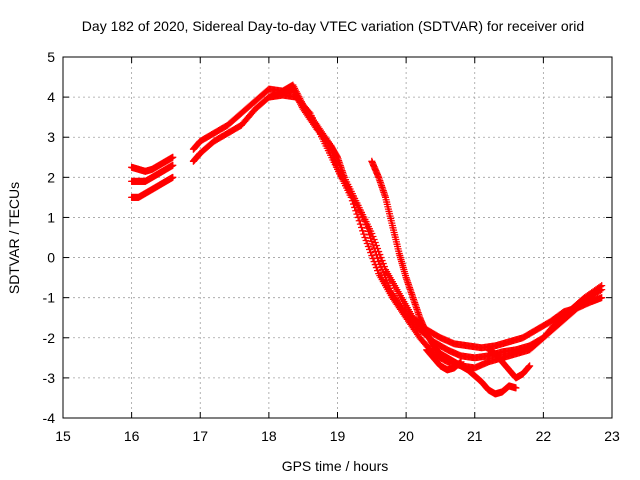  I want to click on y-tick-label: 0, so click(51, 258).